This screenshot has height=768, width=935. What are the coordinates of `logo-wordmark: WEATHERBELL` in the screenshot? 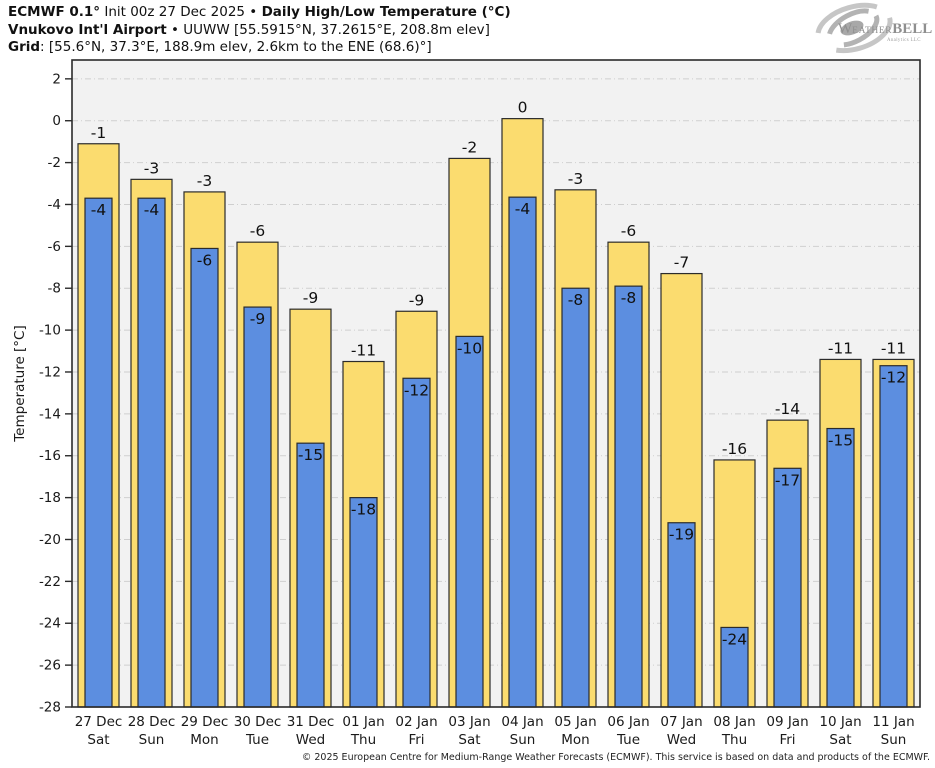 It's located at (885, 29).